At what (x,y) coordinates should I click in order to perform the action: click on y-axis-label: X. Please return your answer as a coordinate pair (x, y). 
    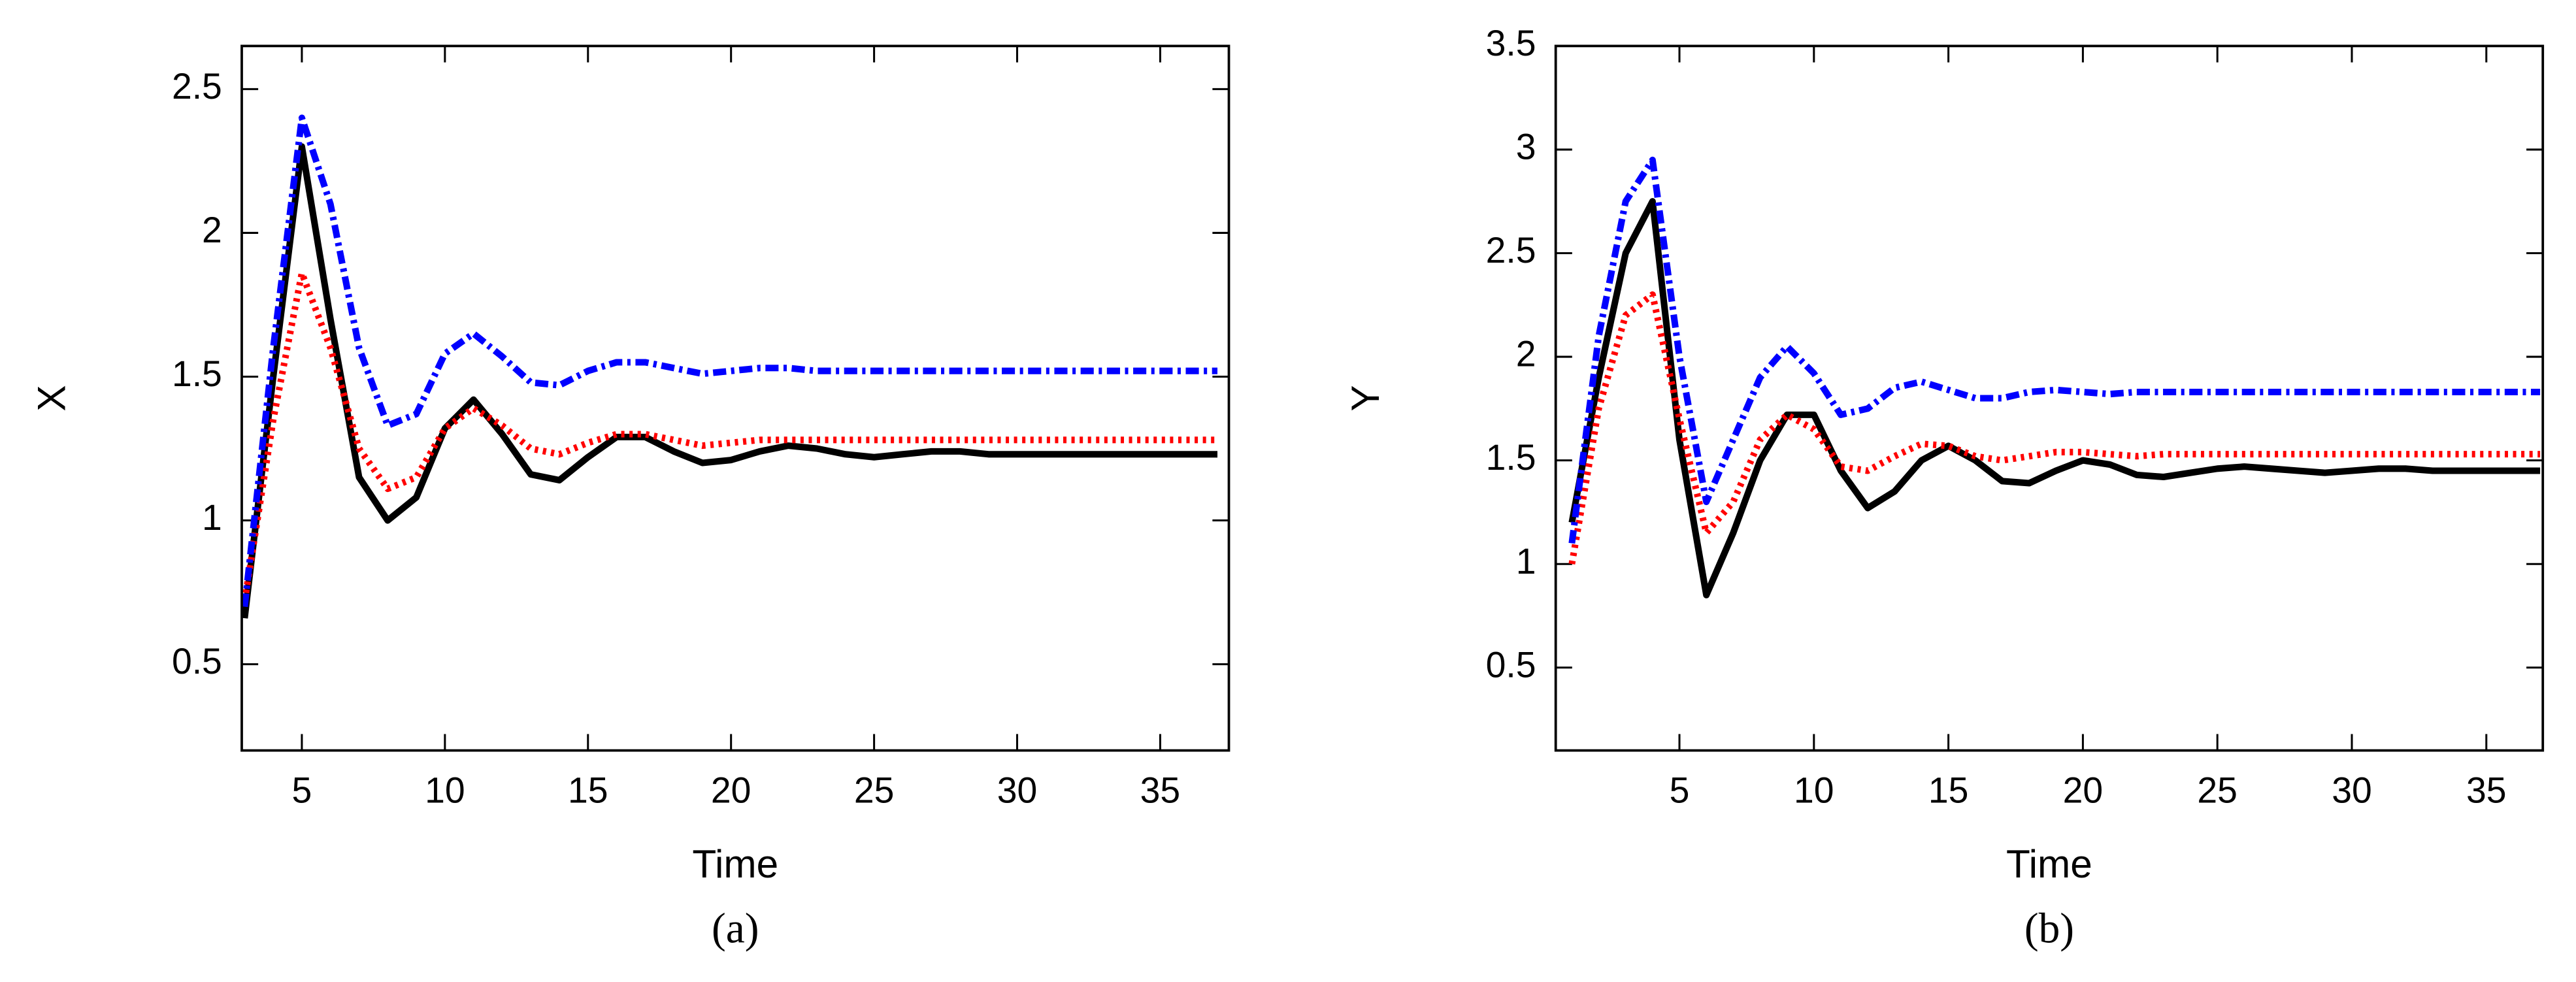
    Looking at the image, I should click on (51, 398).